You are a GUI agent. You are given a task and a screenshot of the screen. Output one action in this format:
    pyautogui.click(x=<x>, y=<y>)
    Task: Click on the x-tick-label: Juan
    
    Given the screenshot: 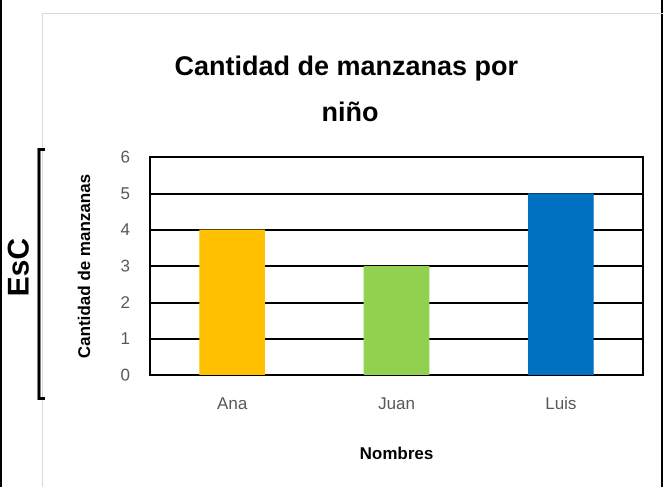 What is the action you would take?
    pyautogui.click(x=396, y=403)
    